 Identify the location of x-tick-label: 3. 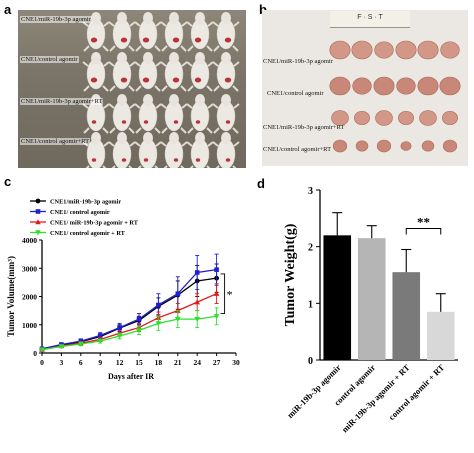
(62, 362).